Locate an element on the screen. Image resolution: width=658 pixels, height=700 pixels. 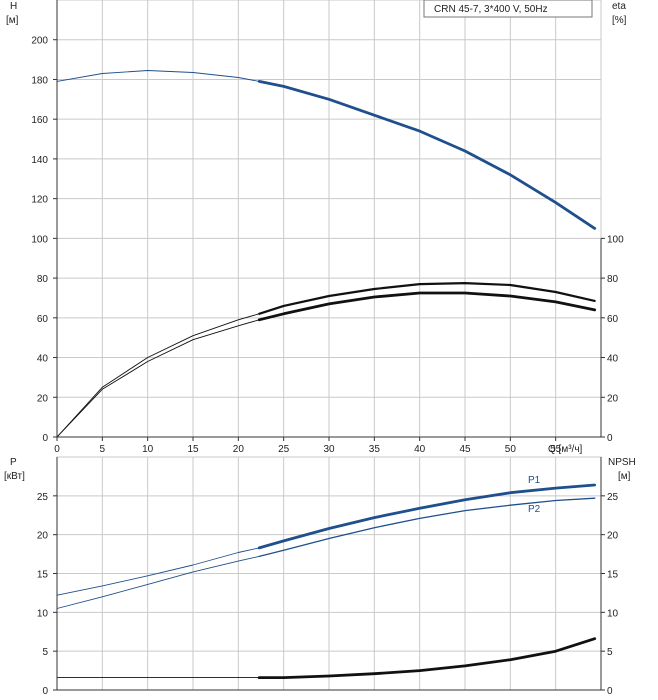
bottom-y2tick-label: 20 is located at coordinates (613, 536).